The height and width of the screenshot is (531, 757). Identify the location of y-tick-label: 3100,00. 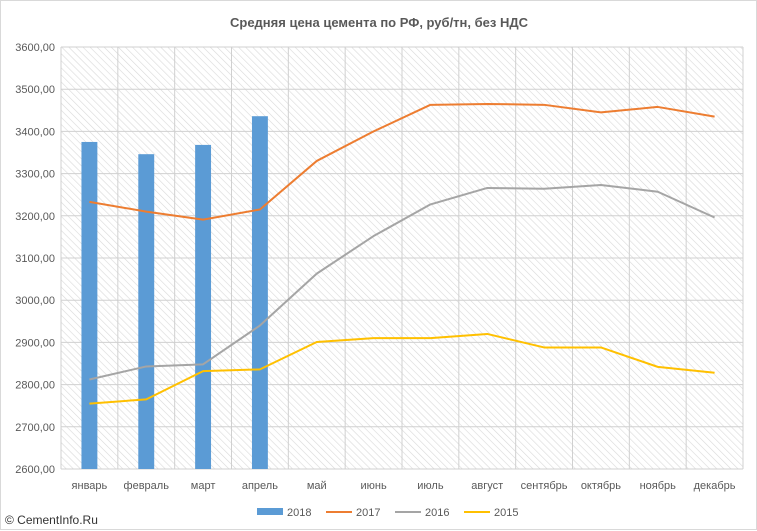
(35, 259).